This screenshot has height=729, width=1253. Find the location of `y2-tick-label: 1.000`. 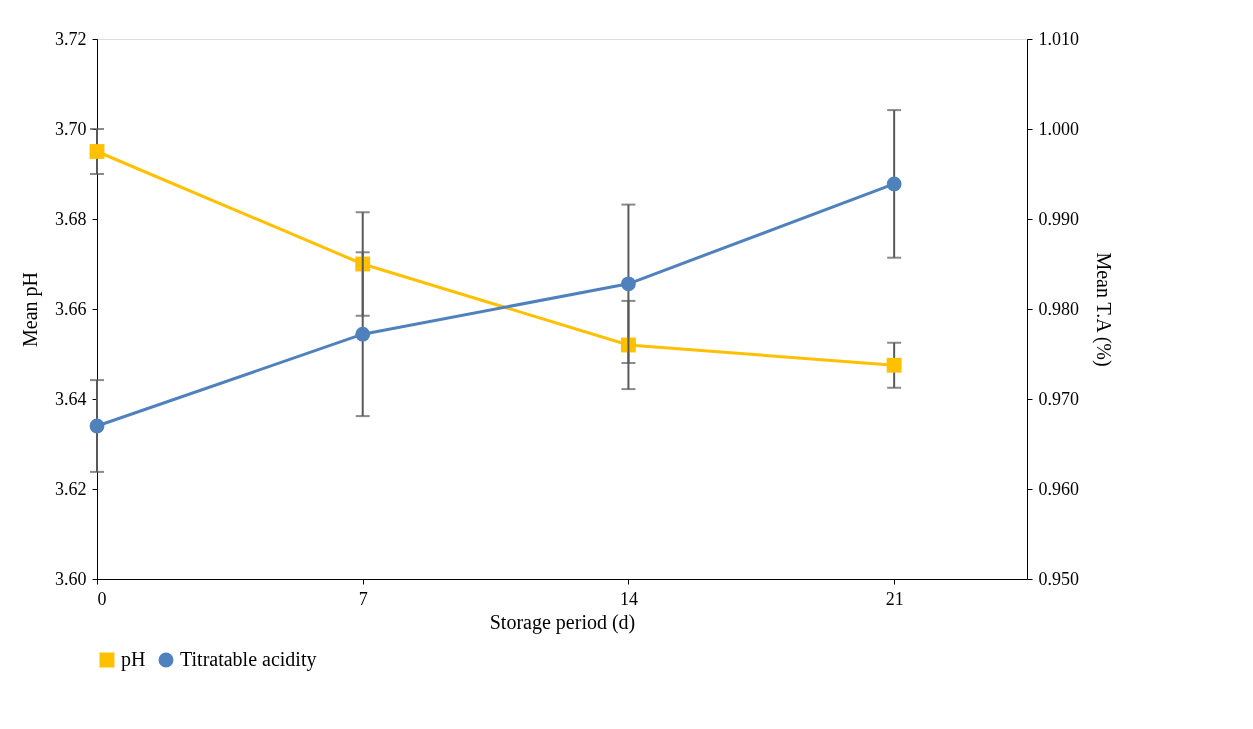

y2-tick-label: 1.000 is located at coordinates (1058, 128).